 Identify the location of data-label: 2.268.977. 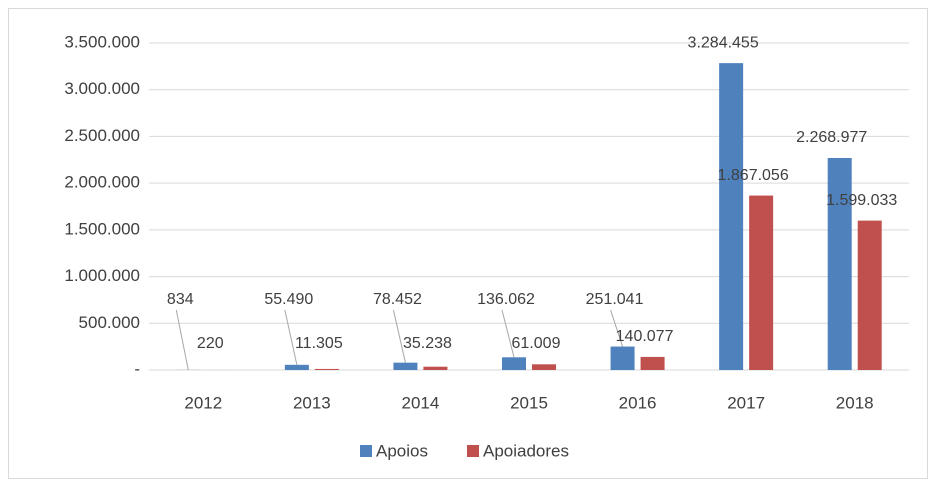
(831, 137).